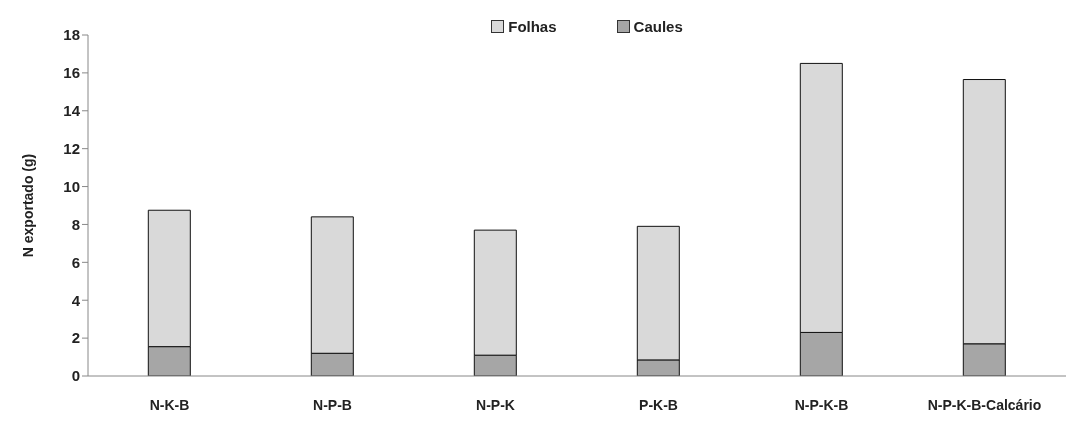  What do you see at coordinates (71, 148) in the screenshot?
I see `y-tick-label: 12` at bounding box center [71, 148].